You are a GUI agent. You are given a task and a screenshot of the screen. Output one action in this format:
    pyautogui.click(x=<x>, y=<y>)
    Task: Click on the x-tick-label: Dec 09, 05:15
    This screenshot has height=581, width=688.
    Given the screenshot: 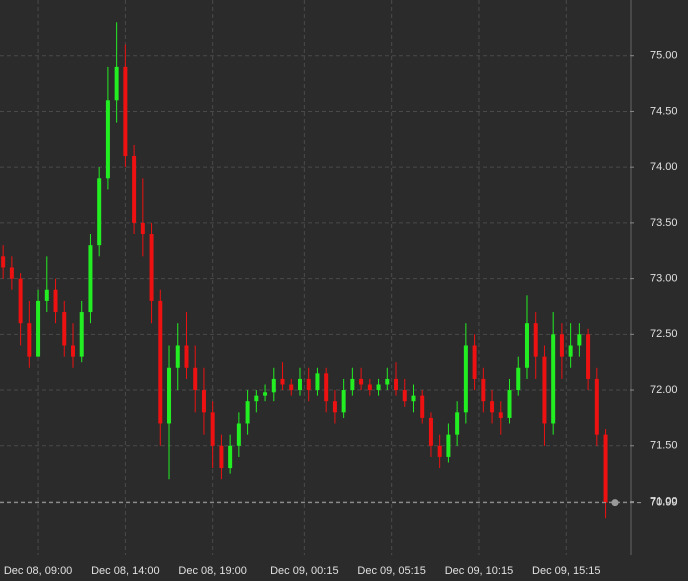 What is the action you would take?
    pyautogui.click(x=391, y=571)
    